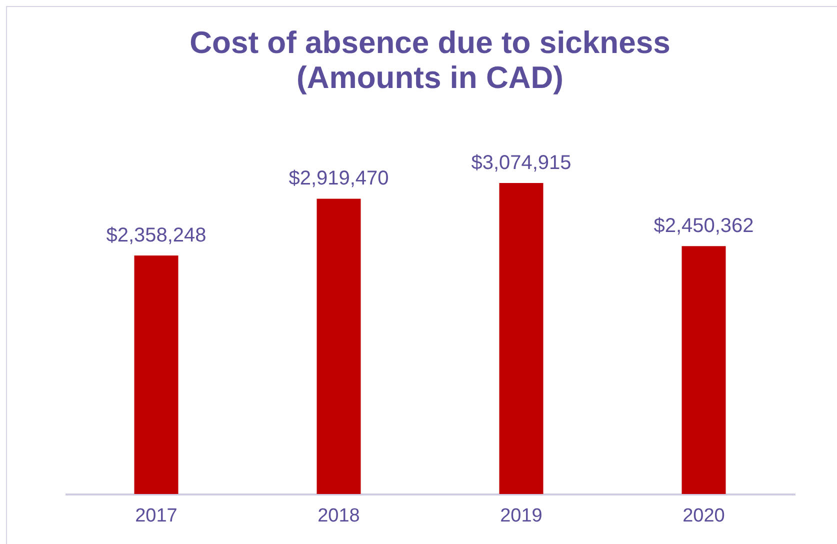  I want to click on chart-title: Cost of absence due to sickness, so click(430, 42).